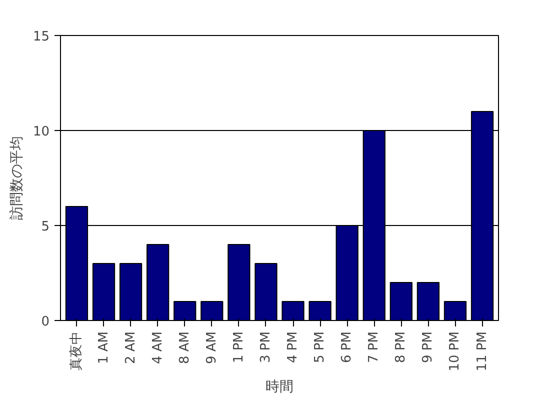 Image resolution: width=548 pixels, height=398 pixels. I want to click on x-tick-label: 11 PM, so click(482, 351).